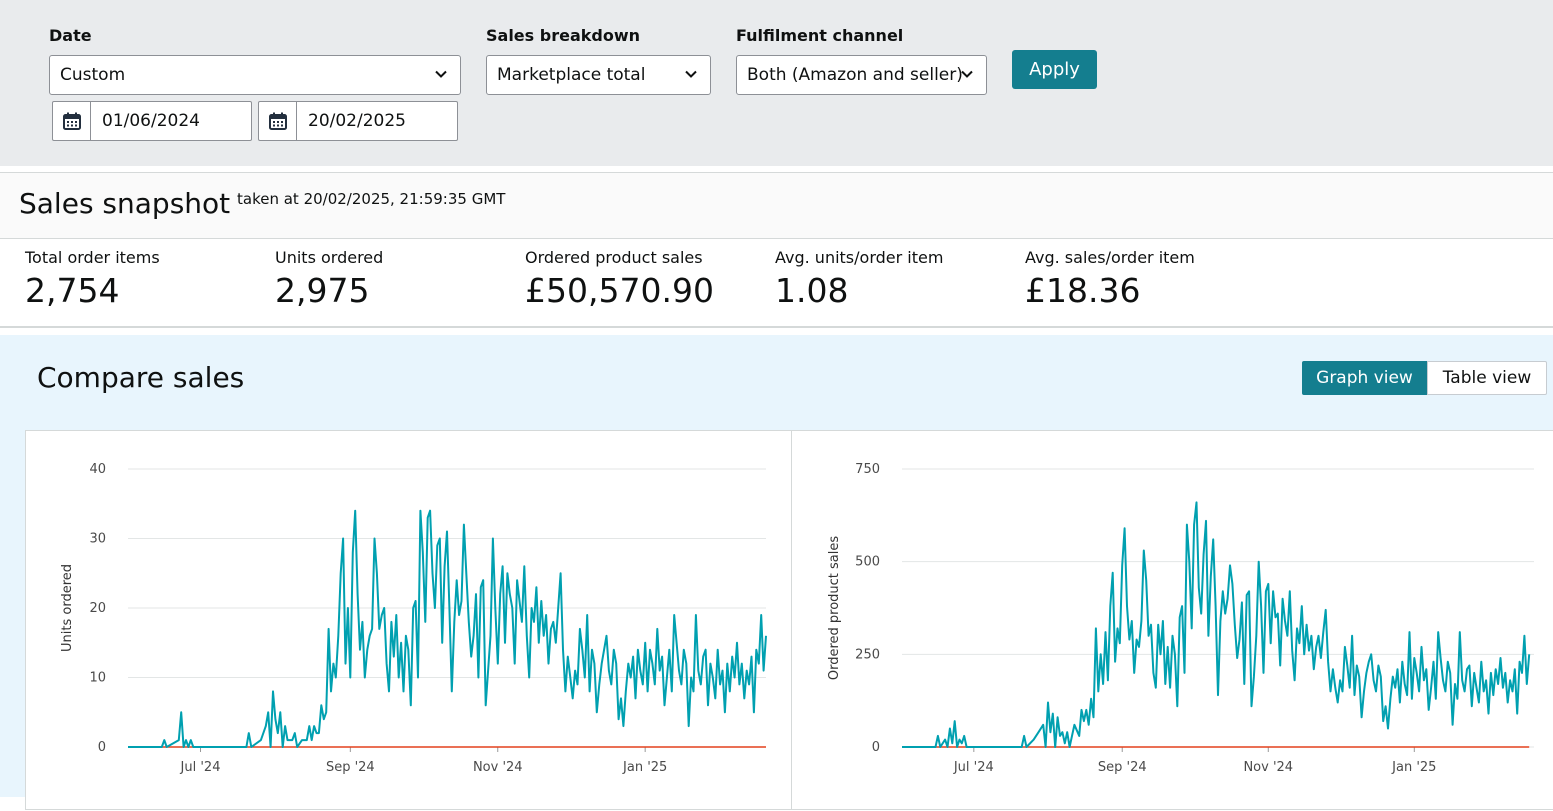 Image resolution: width=1553 pixels, height=811 pixels. I want to click on fulfilment-channel-label: Fulfilment channel, so click(820, 35).